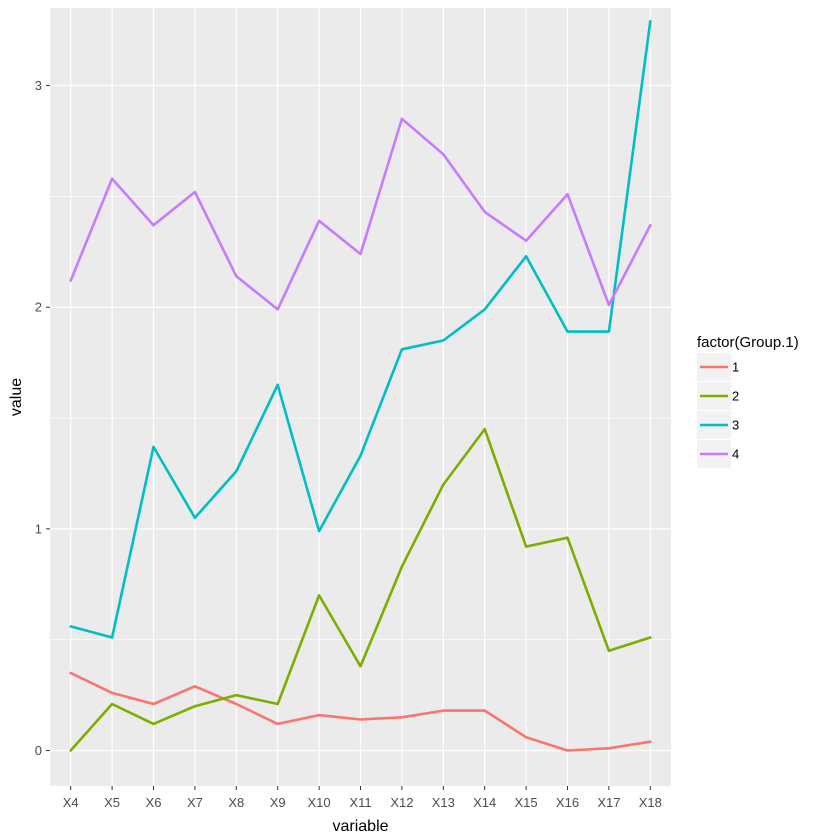  What do you see at coordinates (278, 802) in the screenshot?
I see `x-tick-label: X9` at bounding box center [278, 802].